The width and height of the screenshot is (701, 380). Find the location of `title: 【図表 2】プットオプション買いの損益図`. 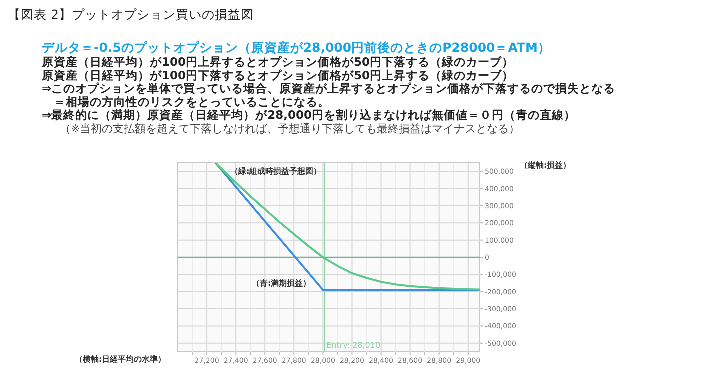

title: 【図表 2】プットオプション買いの損益図 is located at coordinates (131, 14).